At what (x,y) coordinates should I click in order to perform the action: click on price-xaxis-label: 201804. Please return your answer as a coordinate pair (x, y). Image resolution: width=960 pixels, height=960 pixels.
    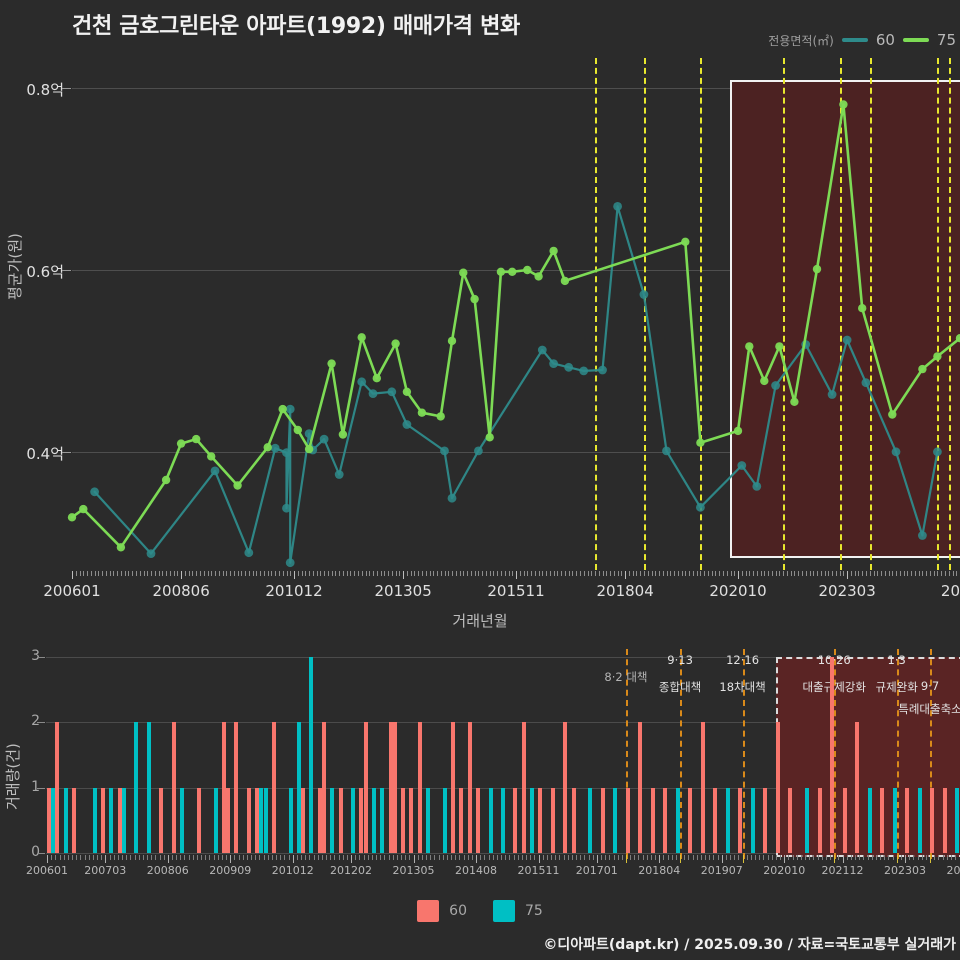
    Looking at the image, I should click on (625, 591).